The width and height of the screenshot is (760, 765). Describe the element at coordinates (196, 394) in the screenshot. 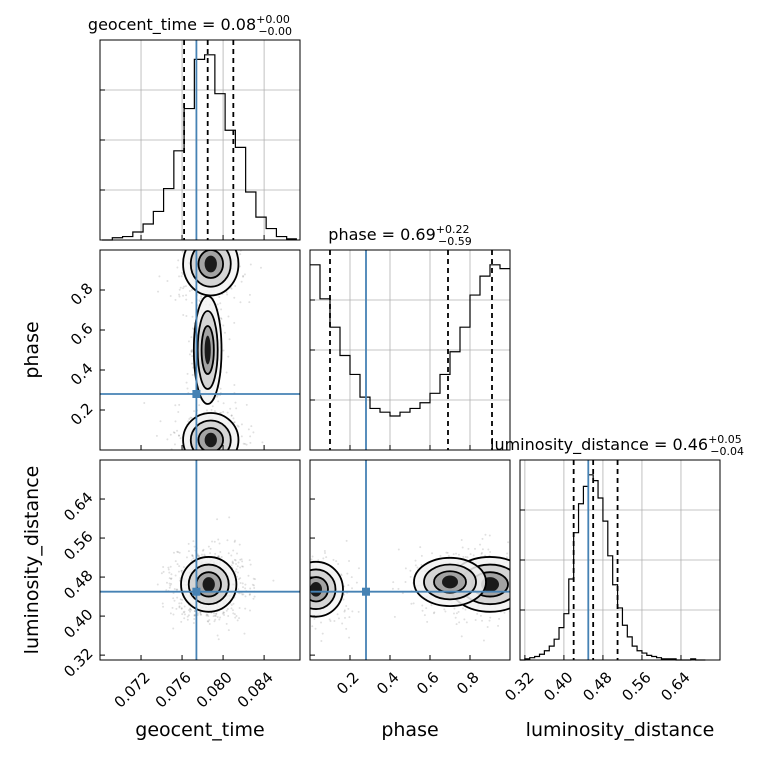

I see `truth-marker` at that location.